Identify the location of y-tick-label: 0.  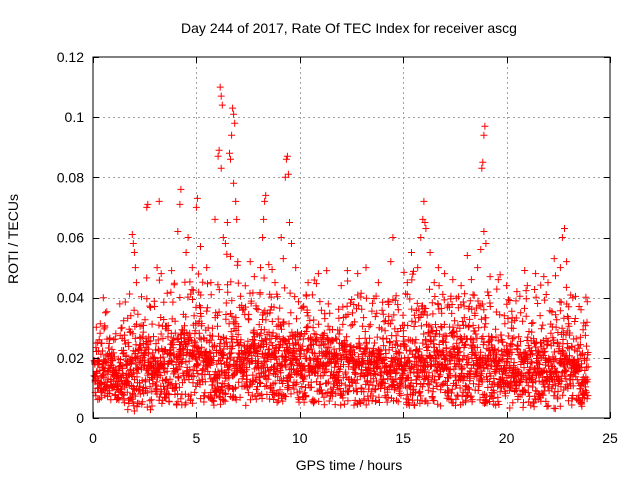
(80, 418).